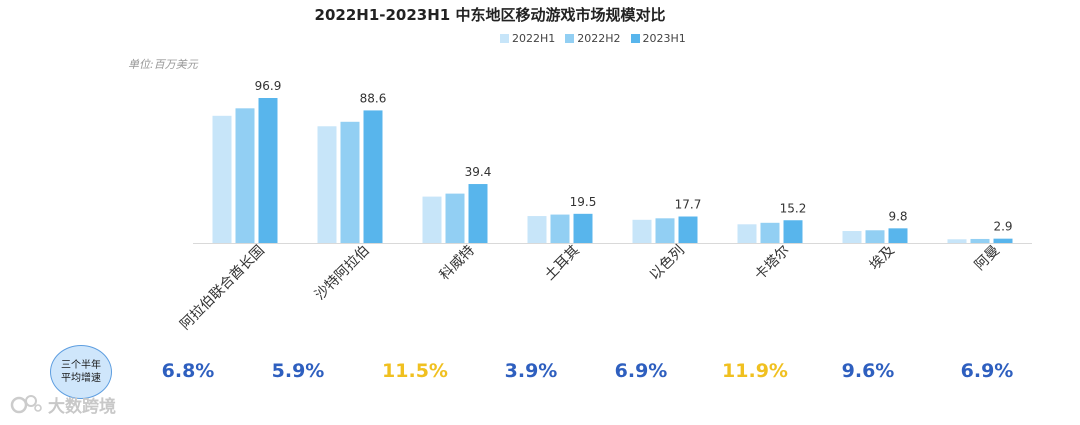  I want to click on data-label-5: 15.2, so click(793, 208).